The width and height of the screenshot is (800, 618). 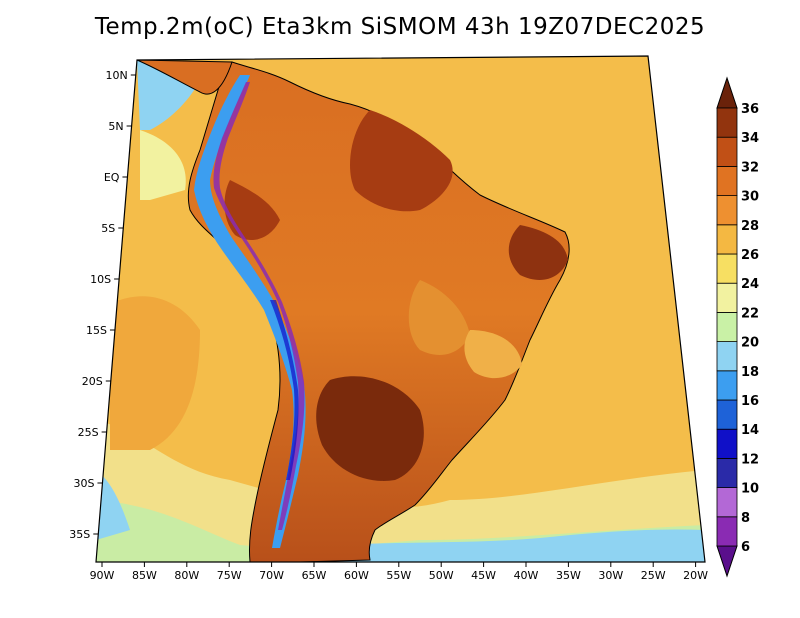 What do you see at coordinates (745, 547) in the screenshot?
I see `colorbar-label: 6` at bounding box center [745, 547].